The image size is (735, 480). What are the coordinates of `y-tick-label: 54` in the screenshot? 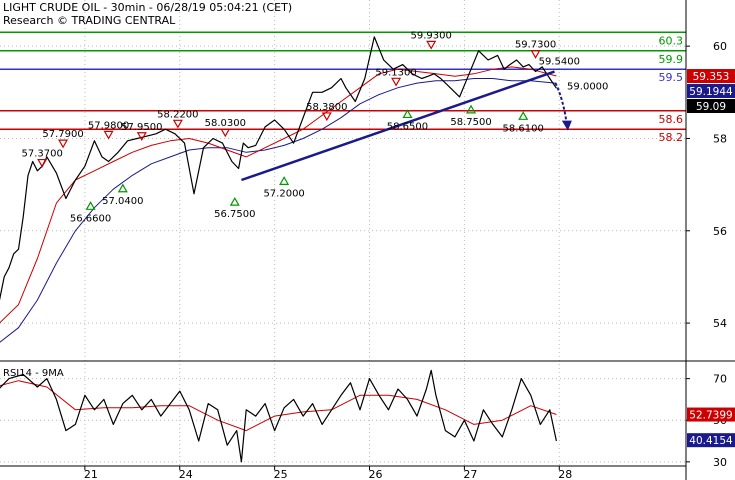 It's located at (720, 323).